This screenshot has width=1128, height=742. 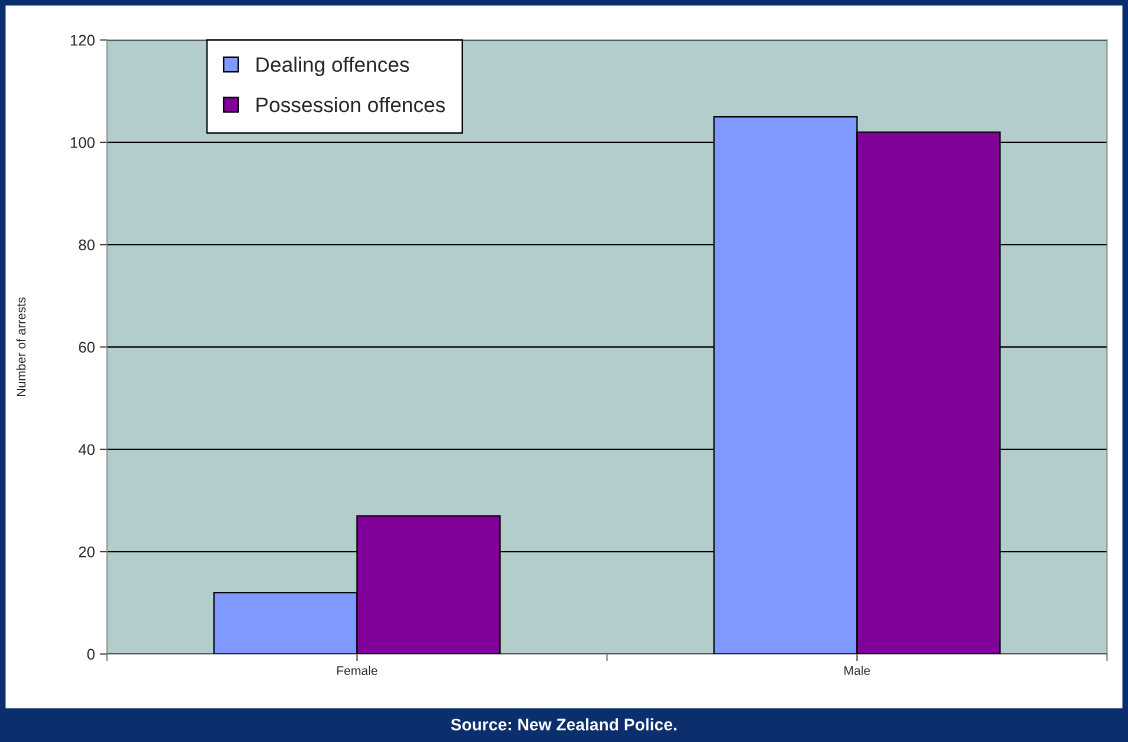 I want to click on y-tick-label: 100, so click(x=82, y=143).